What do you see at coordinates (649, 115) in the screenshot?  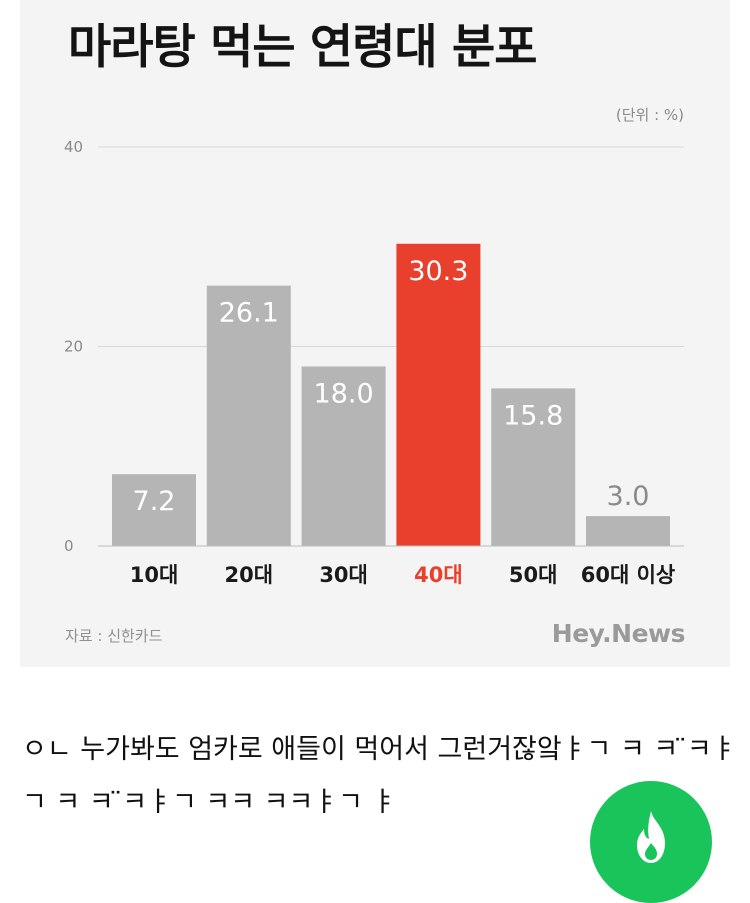 I see `unit-label: (단위 : %)` at bounding box center [649, 115].